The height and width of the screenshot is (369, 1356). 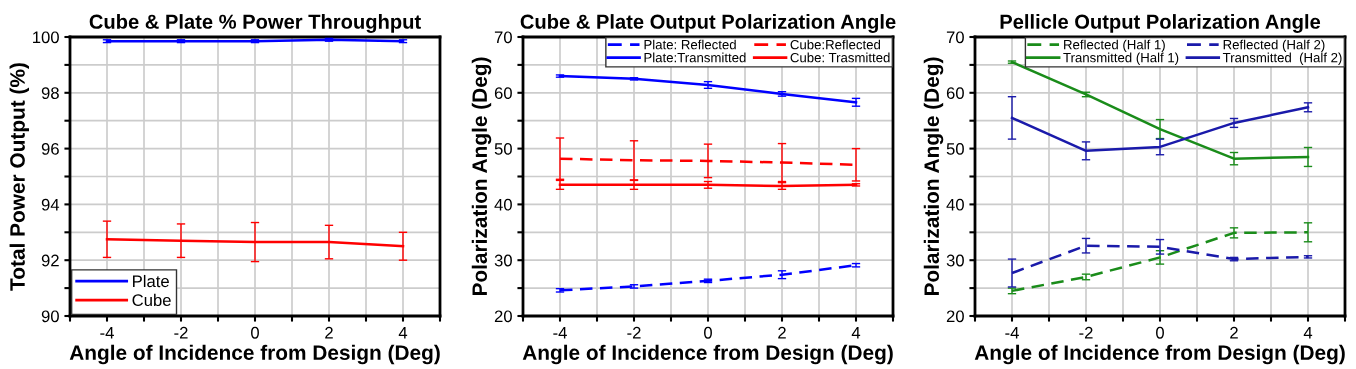 I want to click on y-tick-label: 92, so click(x=50, y=260).